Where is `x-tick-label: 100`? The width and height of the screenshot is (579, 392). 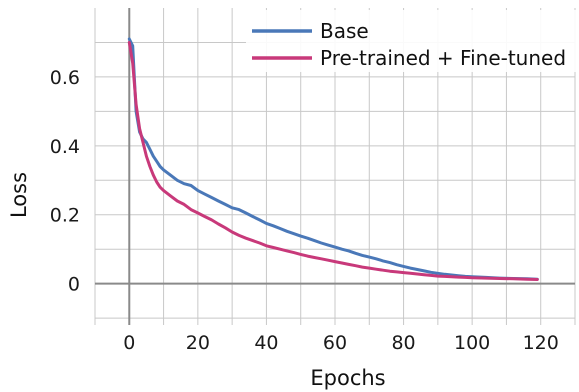 x-tick-label: 100 is located at coordinates (472, 343).